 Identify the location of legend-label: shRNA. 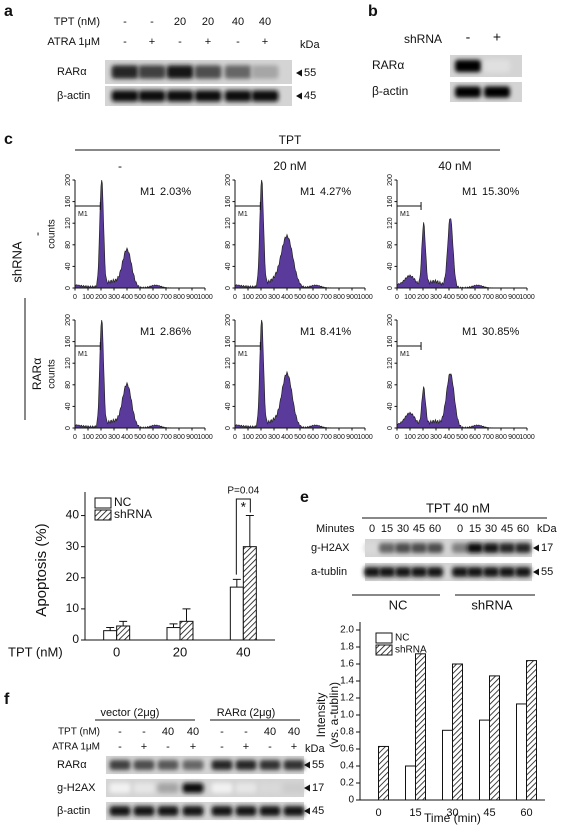
(133, 514).